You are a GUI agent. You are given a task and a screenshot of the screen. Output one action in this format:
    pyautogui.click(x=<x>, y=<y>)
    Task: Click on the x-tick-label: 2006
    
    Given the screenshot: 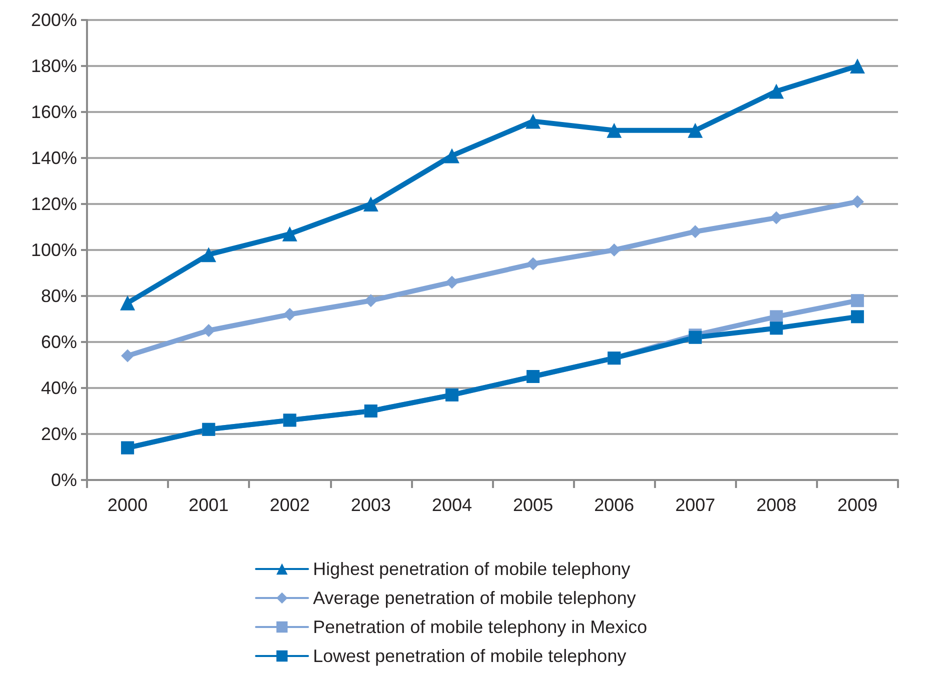 What is the action you would take?
    pyautogui.click(x=614, y=505)
    